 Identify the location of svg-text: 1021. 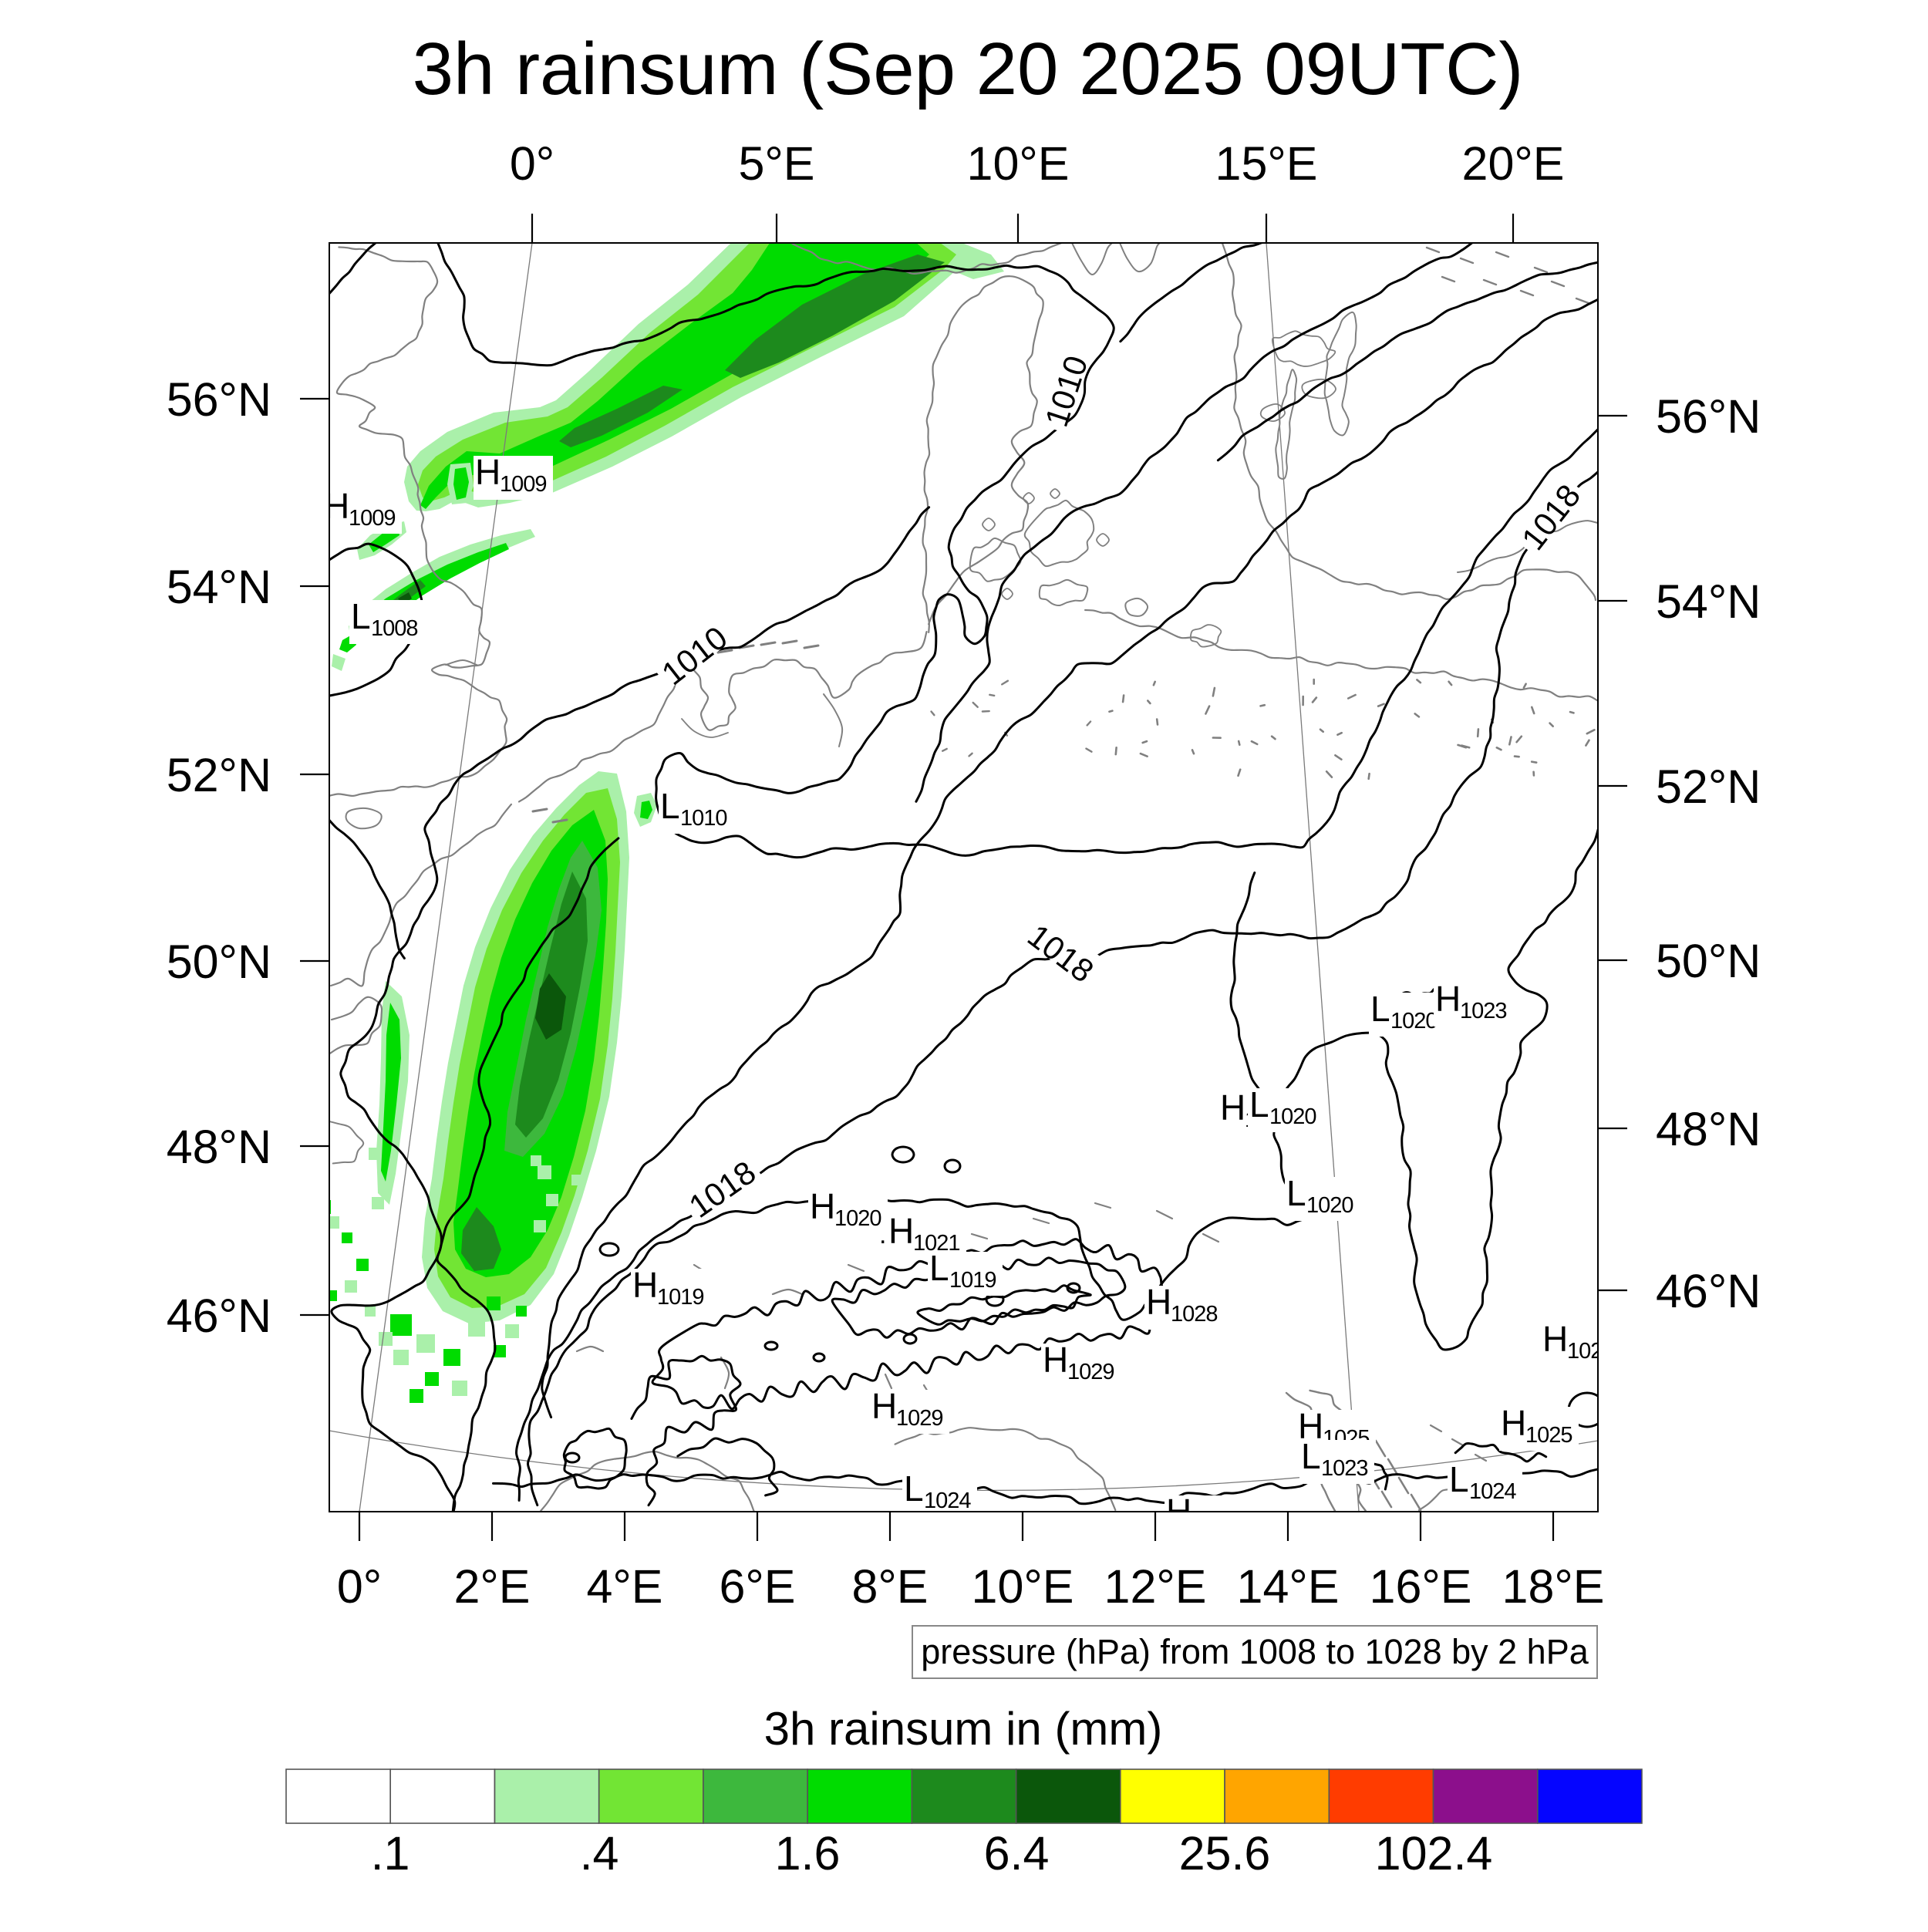
(936, 1243).